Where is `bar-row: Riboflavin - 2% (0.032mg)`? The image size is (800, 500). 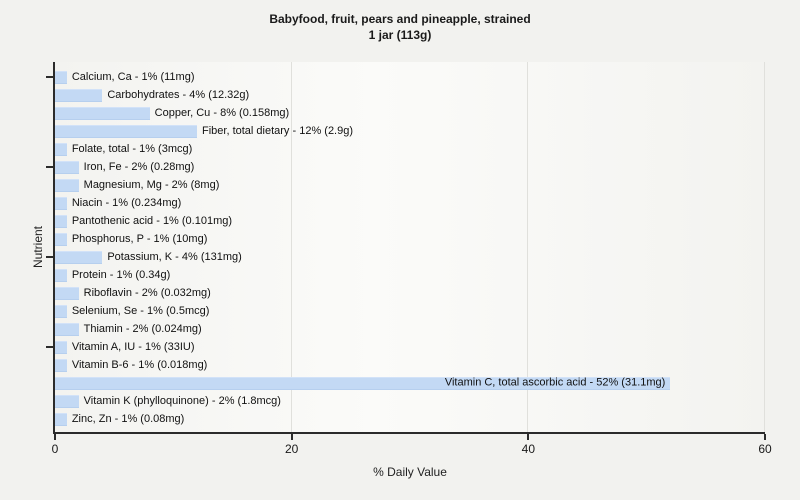
bar-row: Riboflavin - 2% (0.032mg) is located at coordinates (410, 293).